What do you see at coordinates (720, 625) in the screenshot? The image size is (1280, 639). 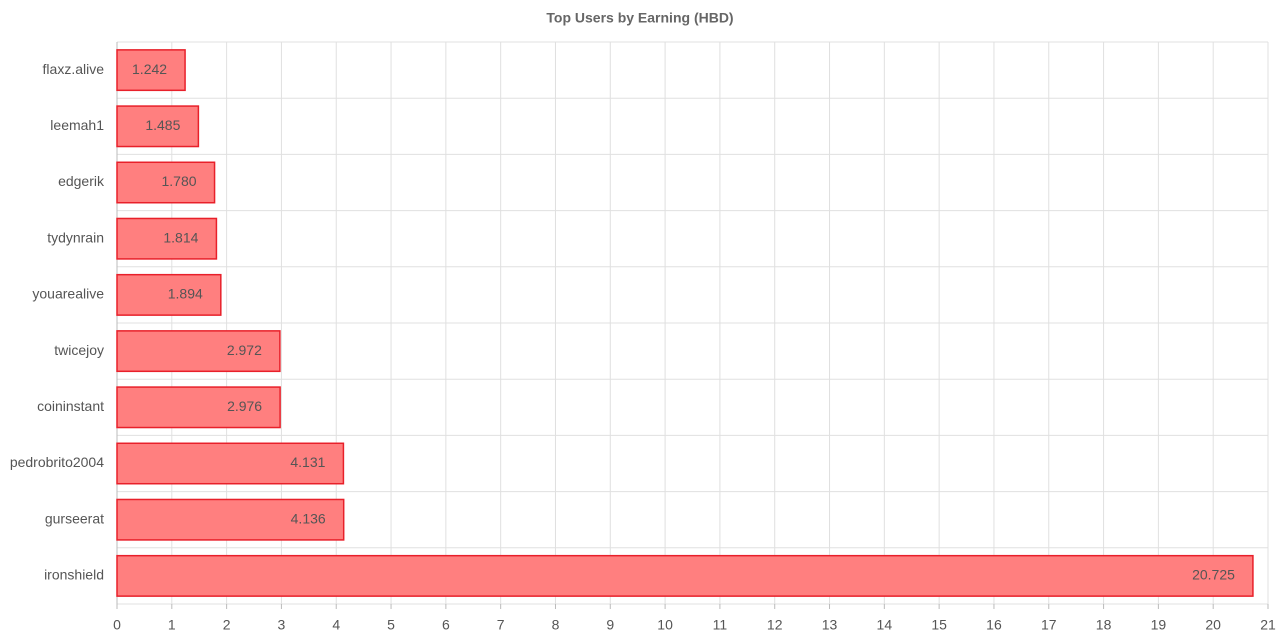 I see `x-tick-label: 11` at bounding box center [720, 625].